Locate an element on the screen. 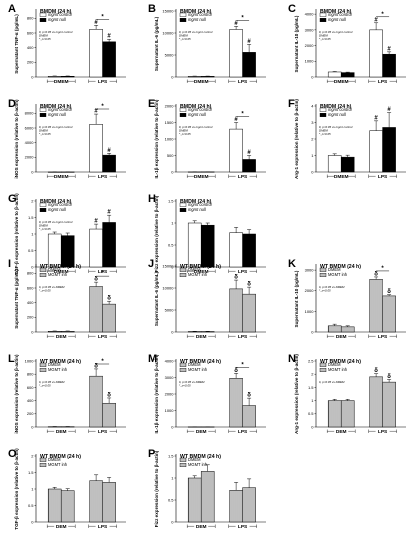  y-tick-label: 1000 is located at coordinates (30, 360).